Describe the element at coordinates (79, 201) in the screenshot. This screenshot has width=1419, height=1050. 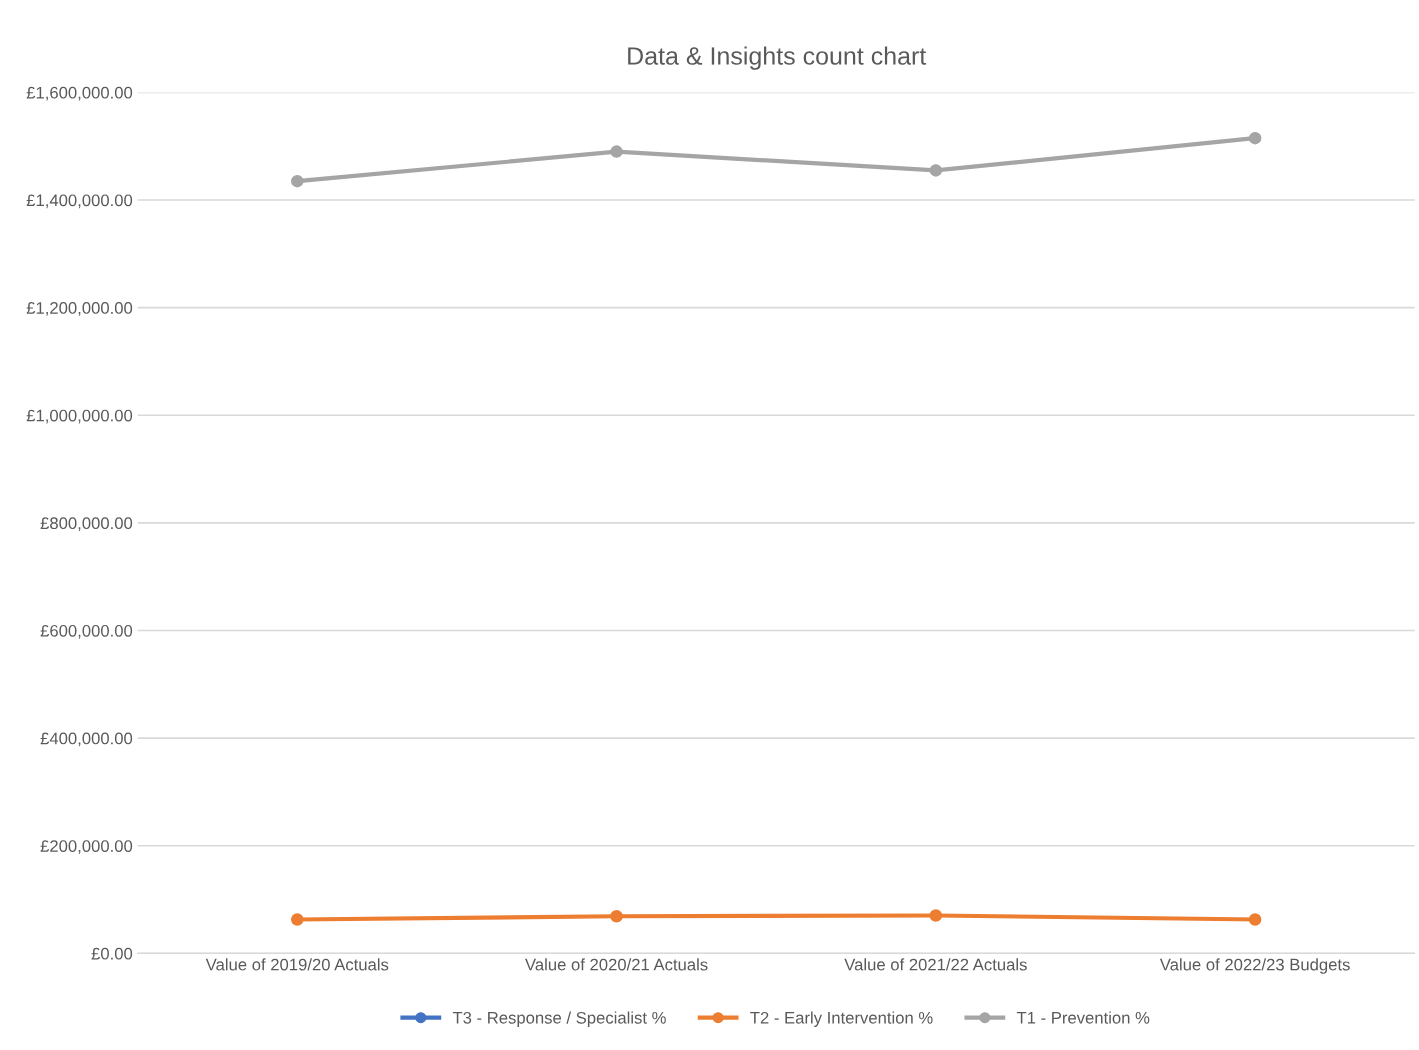
I see `y-tick-label: £1,400,000.00` at that location.